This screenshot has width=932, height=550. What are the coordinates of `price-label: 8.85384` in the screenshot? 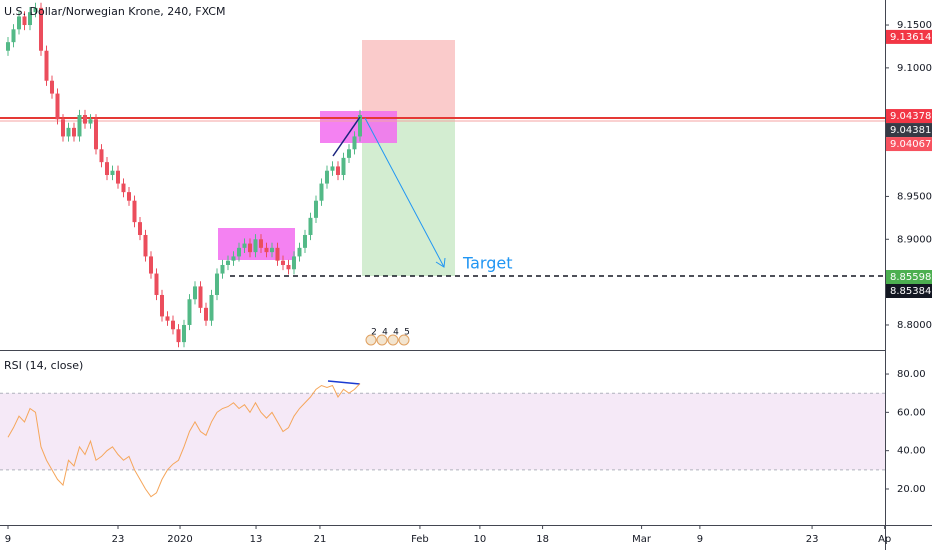 It's located at (910, 291).